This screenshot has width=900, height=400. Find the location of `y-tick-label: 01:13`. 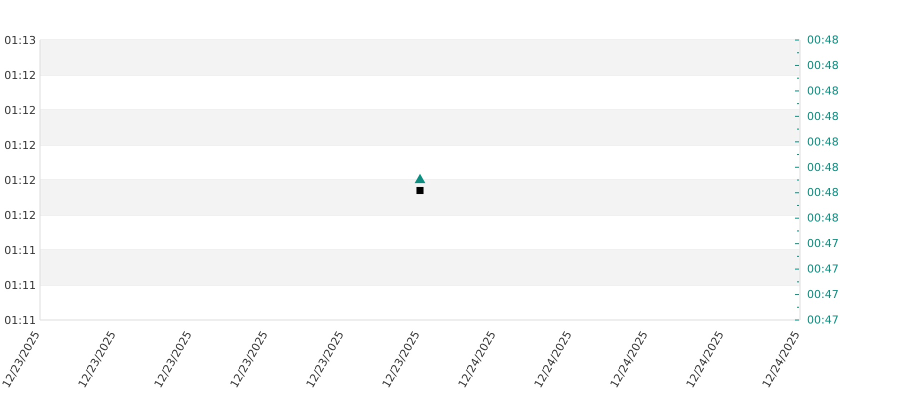

y-tick-label: 01:13 is located at coordinates (20, 40).